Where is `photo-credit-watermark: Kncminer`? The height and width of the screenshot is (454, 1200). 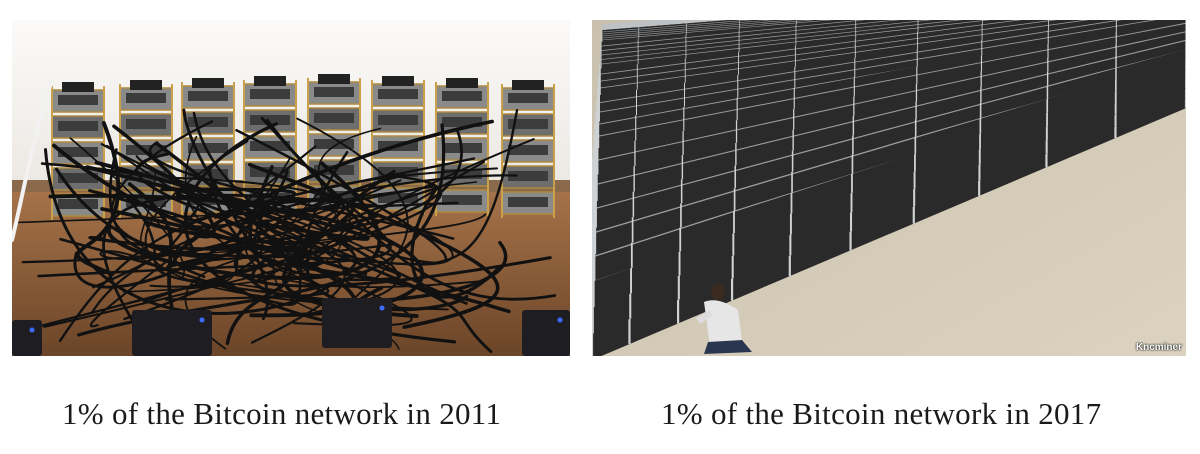
photo-credit-watermark: Kncminer is located at coordinates (1158, 347).